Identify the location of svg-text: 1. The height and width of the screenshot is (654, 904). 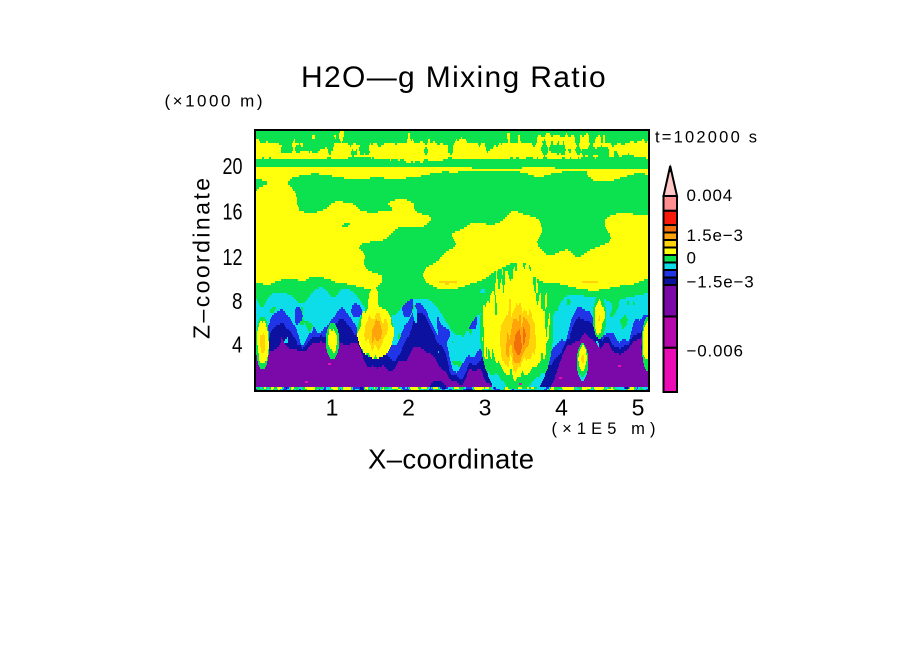
(332, 408).